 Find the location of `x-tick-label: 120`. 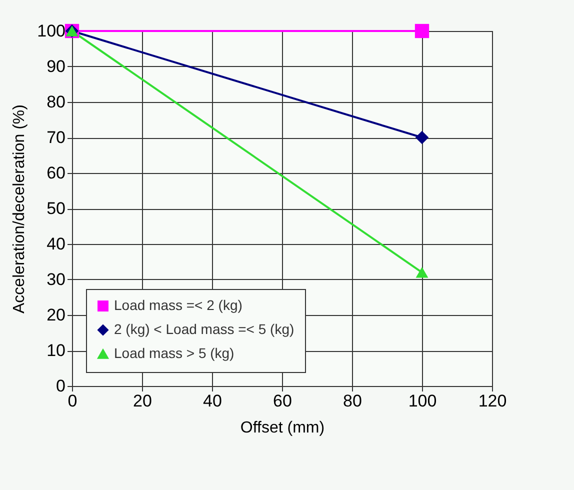

x-tick-label: 120 is located at coordinates (492, 401).